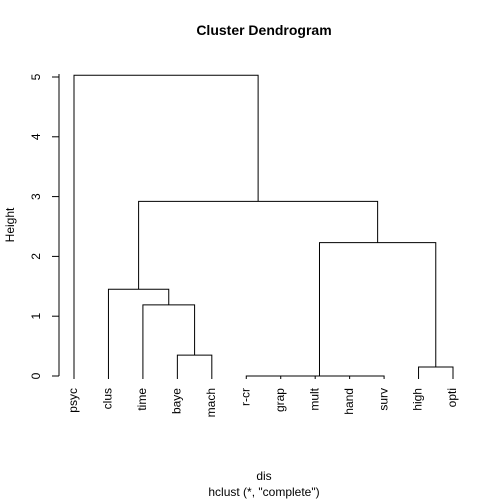  Describe the element at coordinates (377, 309) in the screenshot. I see `merge-9-branch` at that location.